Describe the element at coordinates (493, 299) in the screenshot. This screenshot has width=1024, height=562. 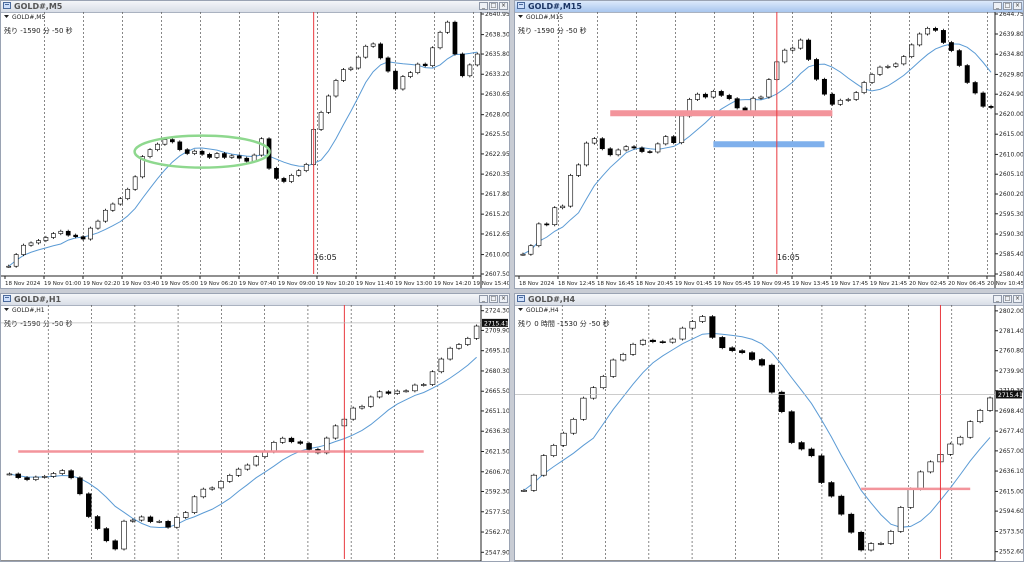
I see `maximize-icon: □` at that location.